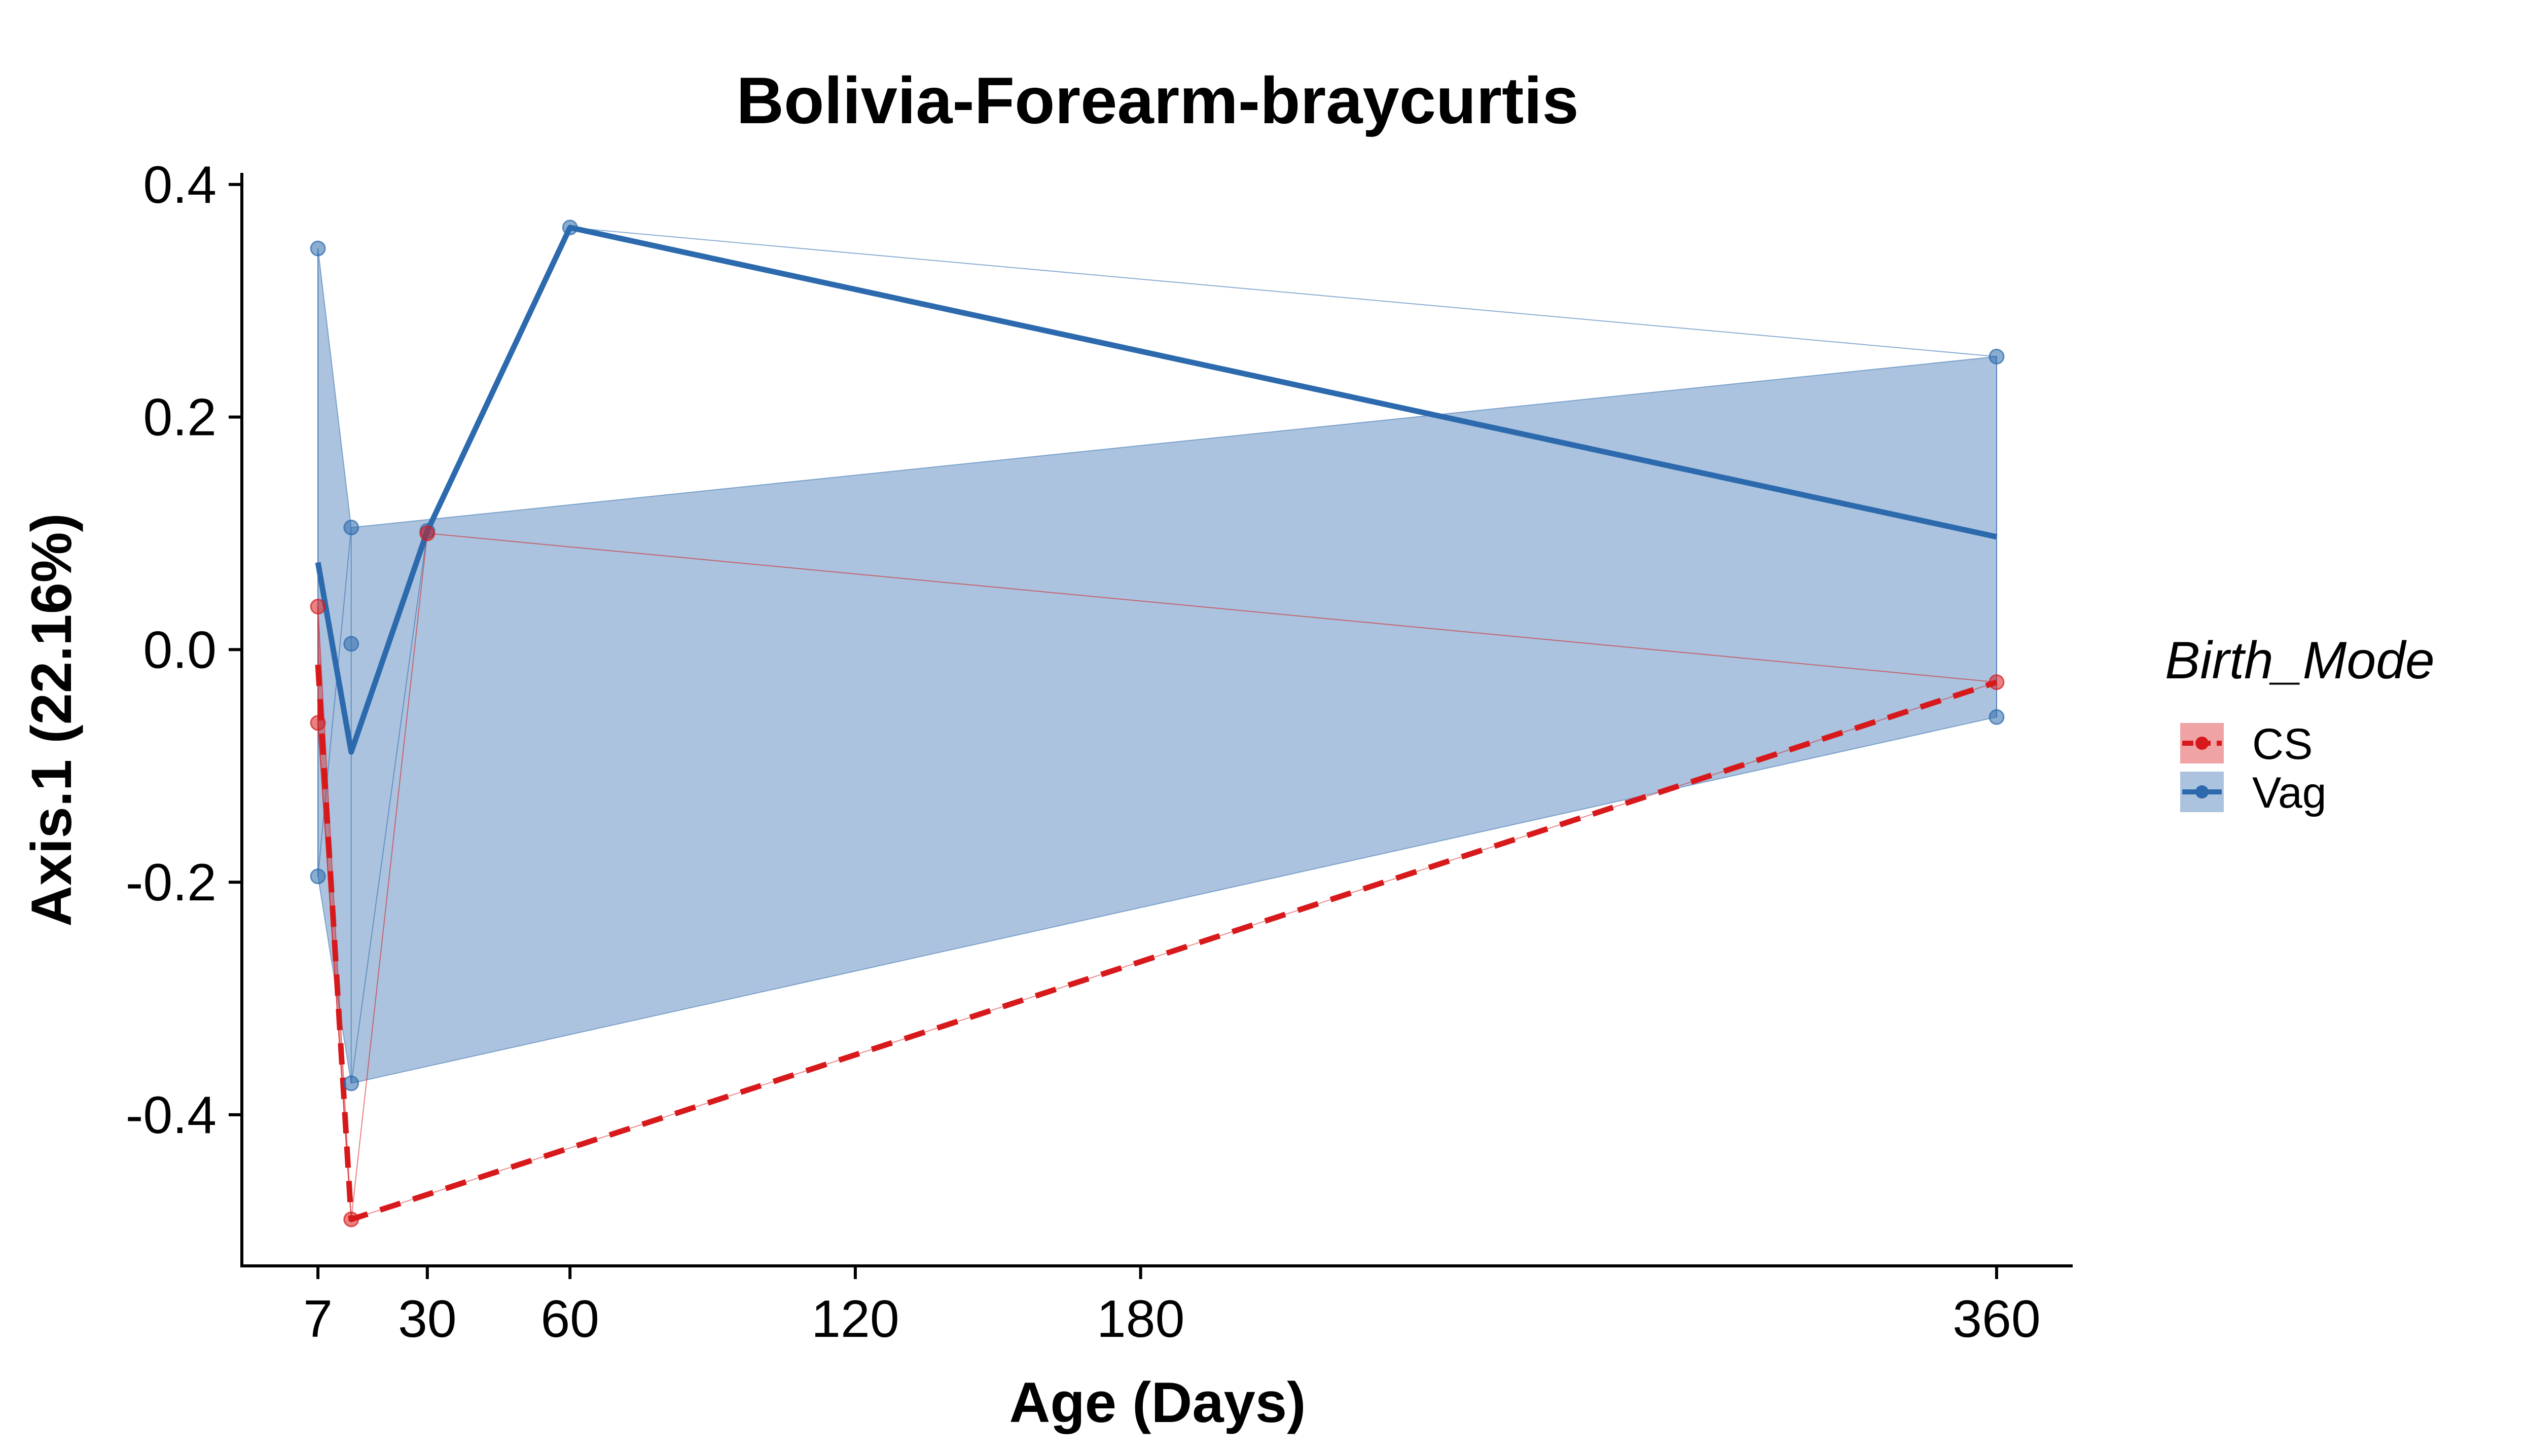 The height and width of the screenshot is (1456, 2528). Describe the element at coordinates (318, 1319) in the screenshot. I see `x-tick-label: 7` at that location.